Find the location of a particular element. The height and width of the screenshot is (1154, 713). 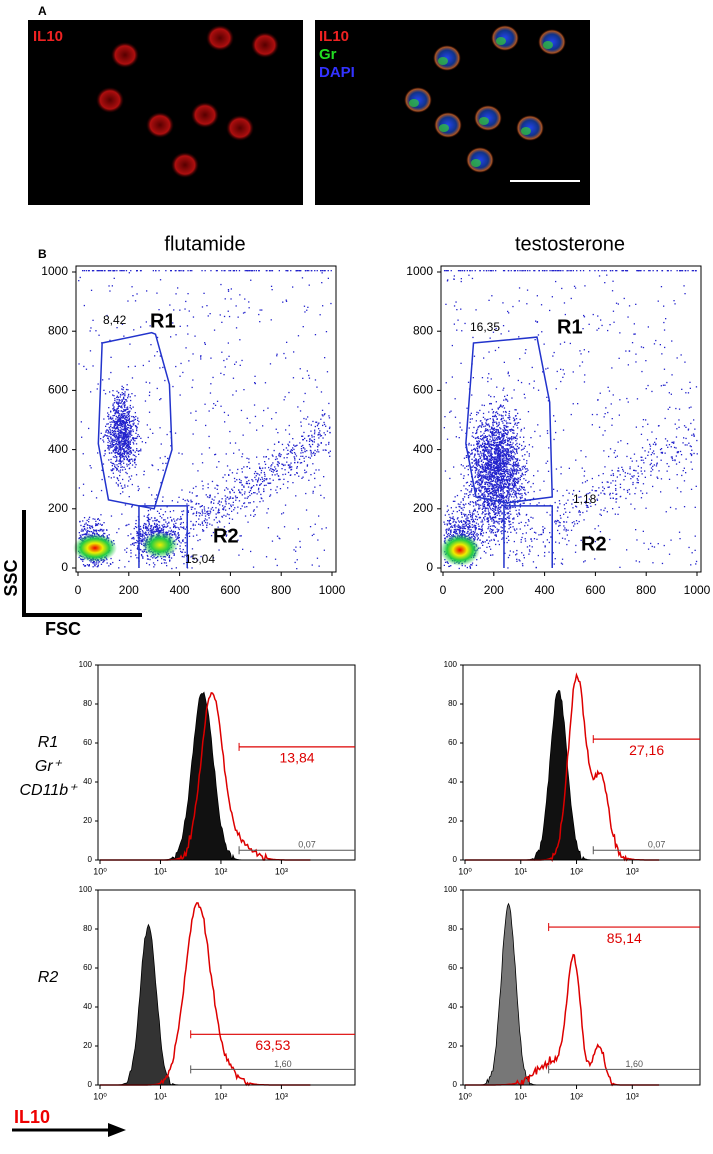

dot-cloud is located at coordinates (570, 420).